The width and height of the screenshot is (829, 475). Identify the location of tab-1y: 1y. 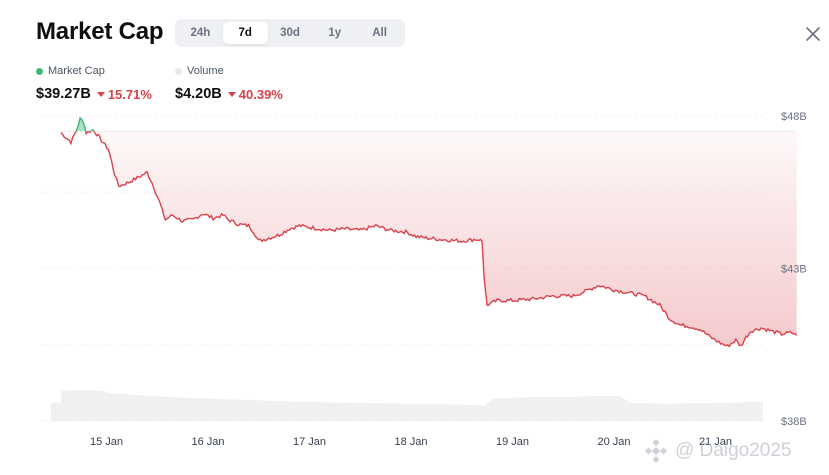
(335, 33).